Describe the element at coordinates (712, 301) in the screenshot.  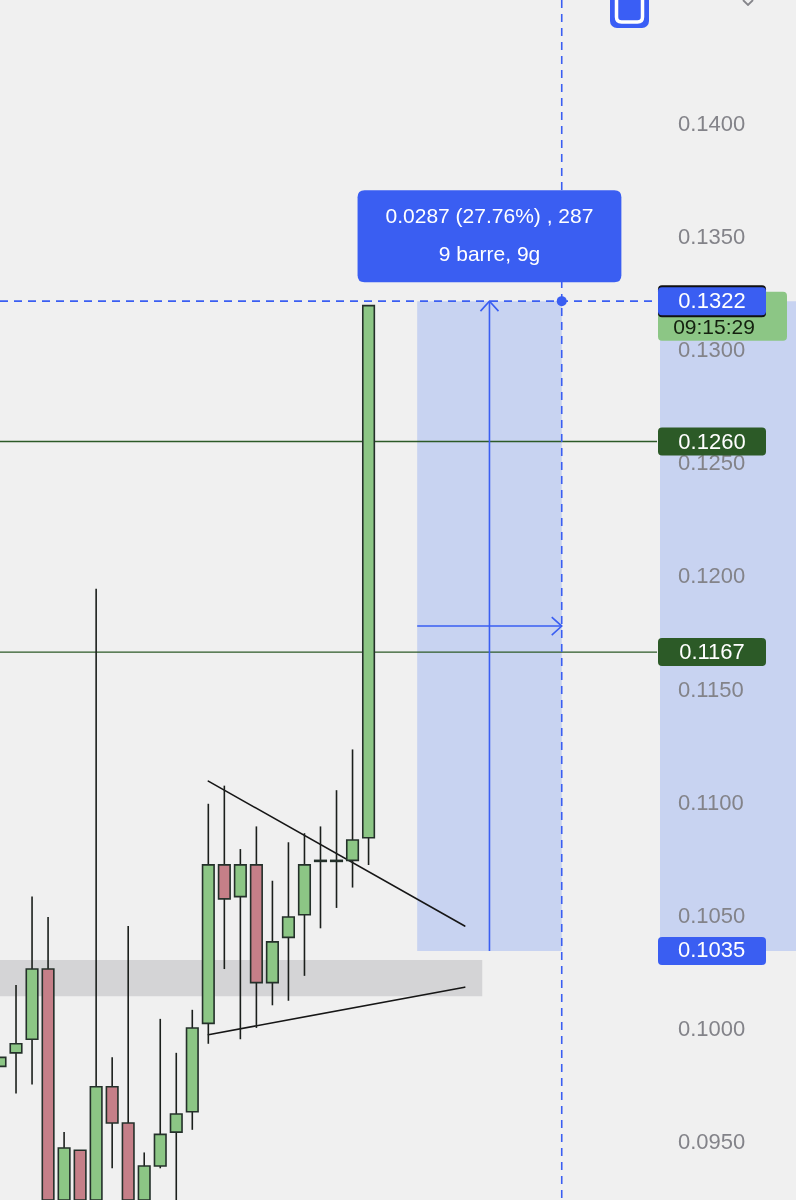
I see `ref-line-label: 0.1322` at that location.